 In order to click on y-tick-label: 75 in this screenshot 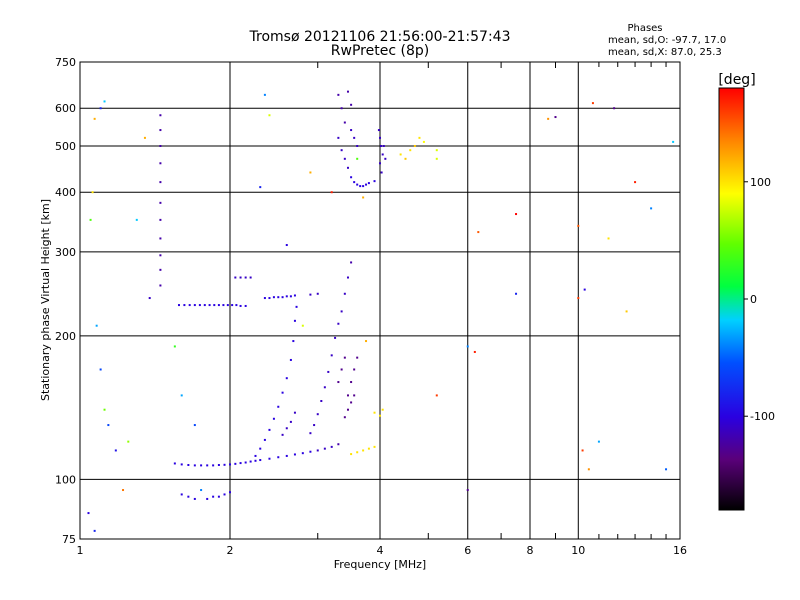, I will do `click(69, 539)`.